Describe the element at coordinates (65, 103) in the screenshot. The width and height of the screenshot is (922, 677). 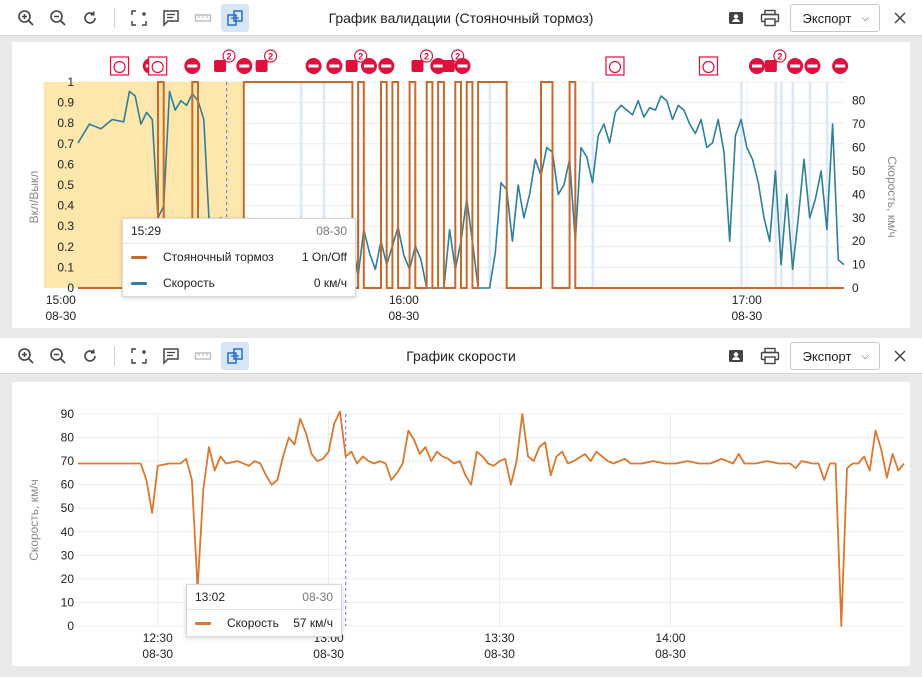
I see `y-tick-label: 0.9` at that location.